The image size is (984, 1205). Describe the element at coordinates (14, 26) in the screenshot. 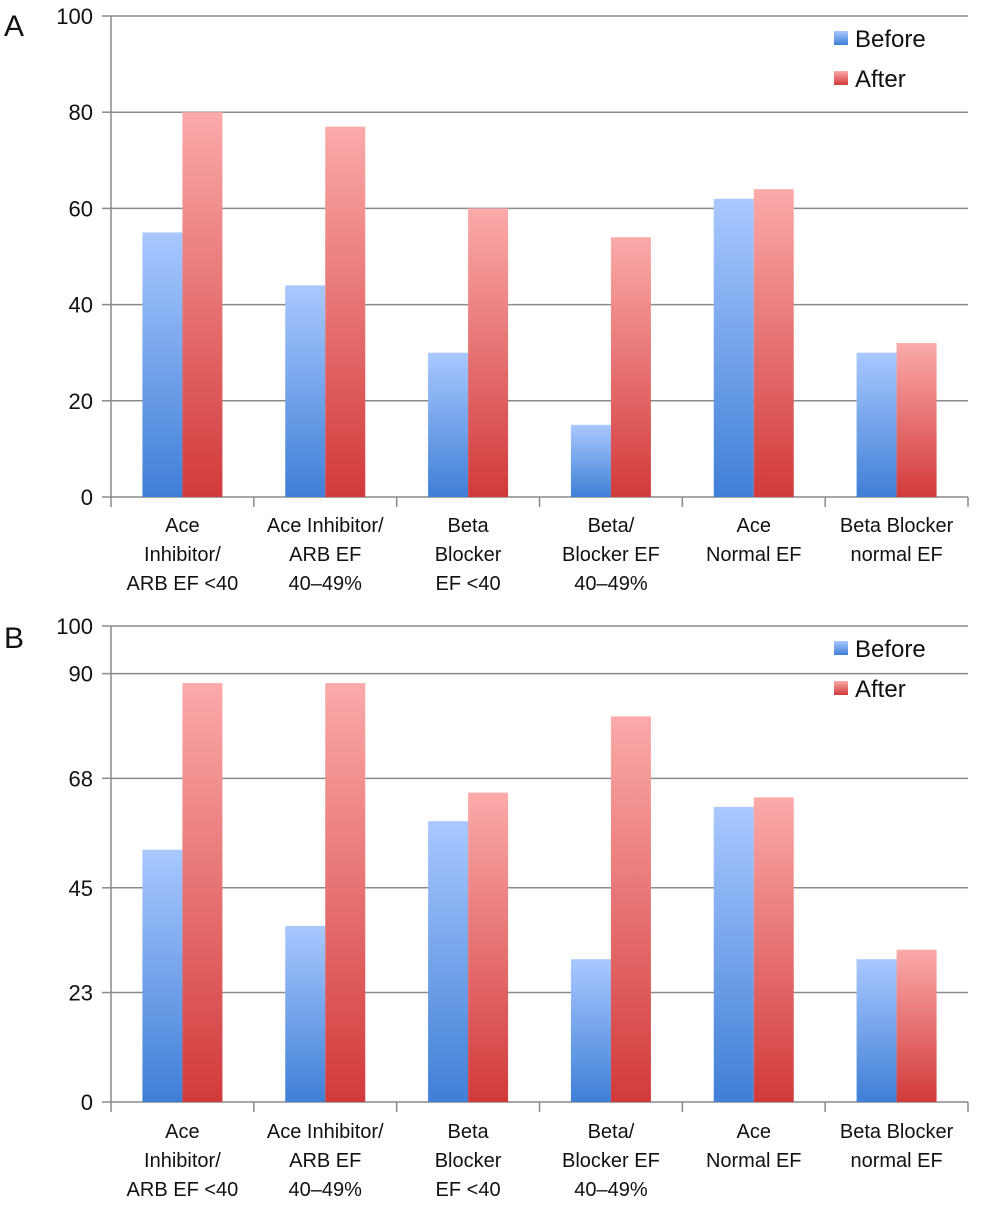

I see `panel-letter: A` at that location.